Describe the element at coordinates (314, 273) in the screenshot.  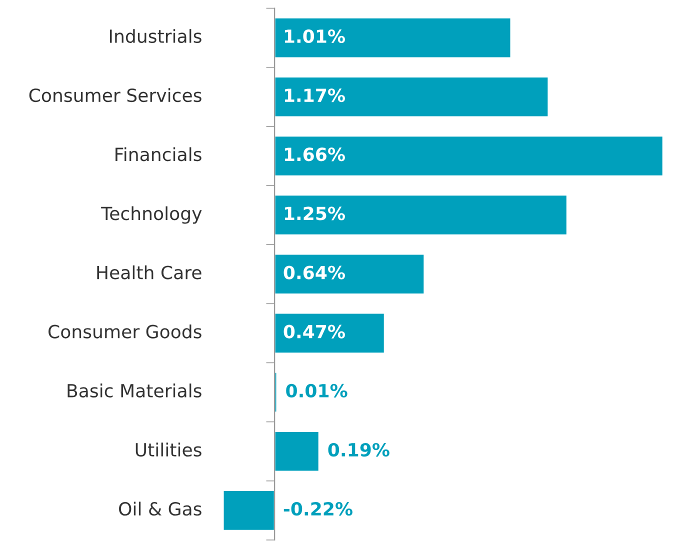
I see `data-label: 0.64%` at that location.